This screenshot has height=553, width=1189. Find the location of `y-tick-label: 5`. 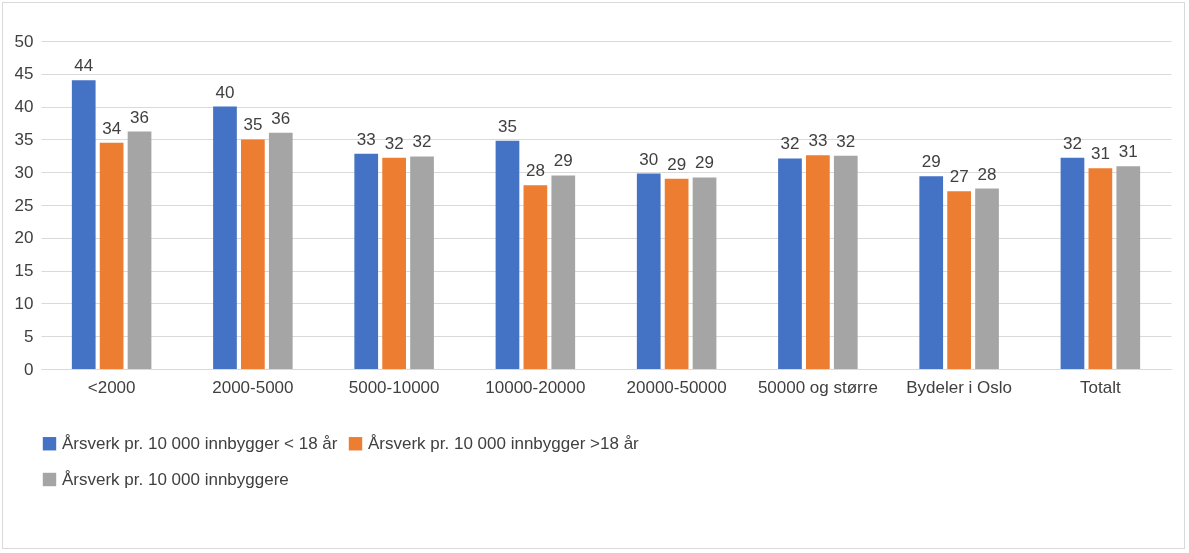

y-tick-label: 5 is located at coordinates (29, 336).